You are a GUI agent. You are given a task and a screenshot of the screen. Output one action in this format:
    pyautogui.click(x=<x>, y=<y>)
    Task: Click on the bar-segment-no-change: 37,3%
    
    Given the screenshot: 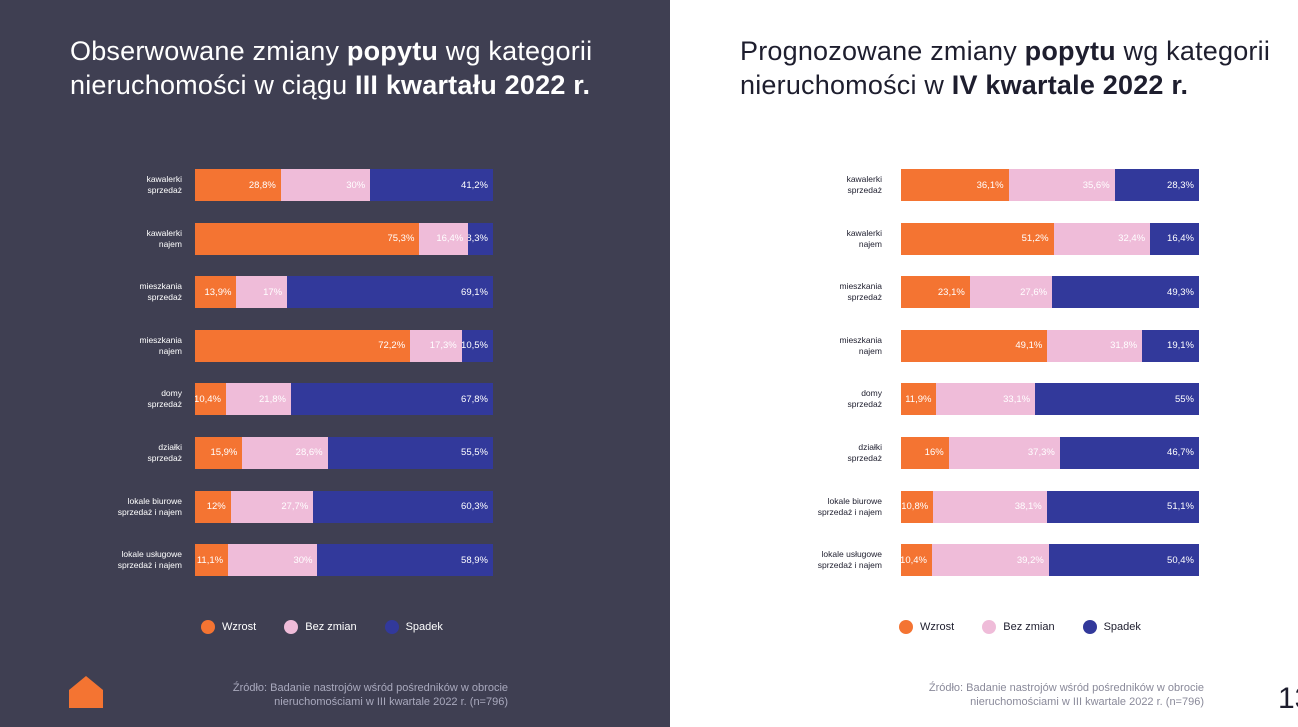 What is the action you would take?
    pyautogui.click(x=1004, y=452)
    